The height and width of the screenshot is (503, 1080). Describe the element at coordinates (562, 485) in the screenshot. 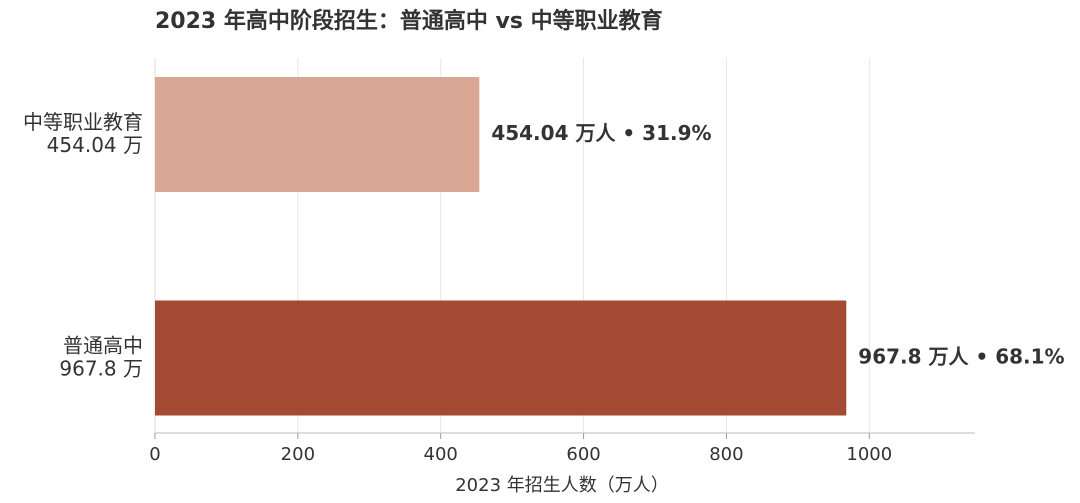

I see `x-axis-label: 2023 年招生人数（万人）` at that location.